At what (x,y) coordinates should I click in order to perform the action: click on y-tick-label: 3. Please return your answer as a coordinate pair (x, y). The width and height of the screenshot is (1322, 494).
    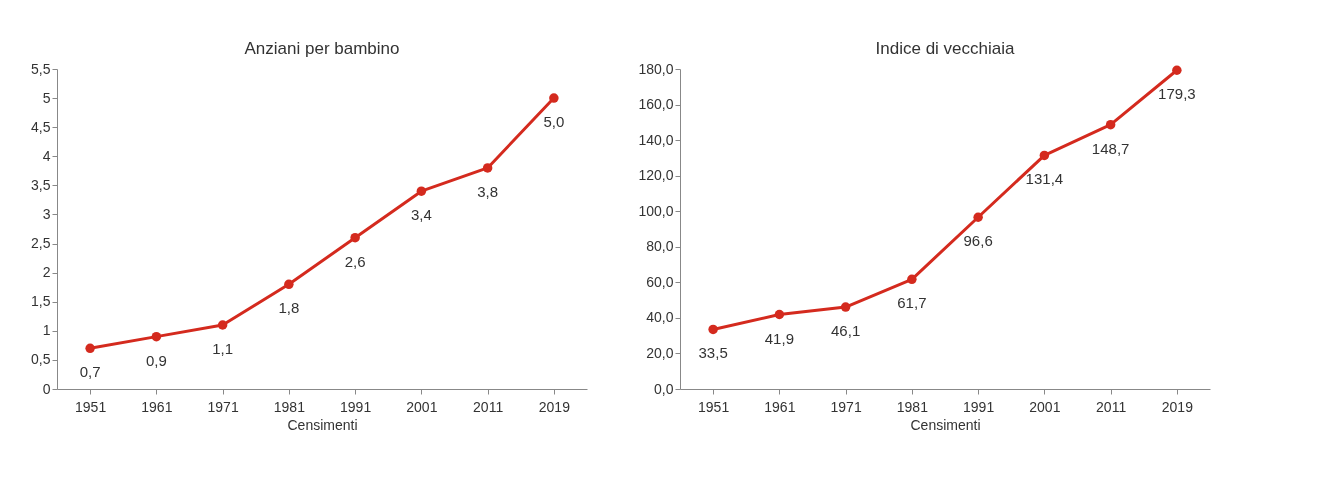
    Looking at the image, I should click on (46, 213).